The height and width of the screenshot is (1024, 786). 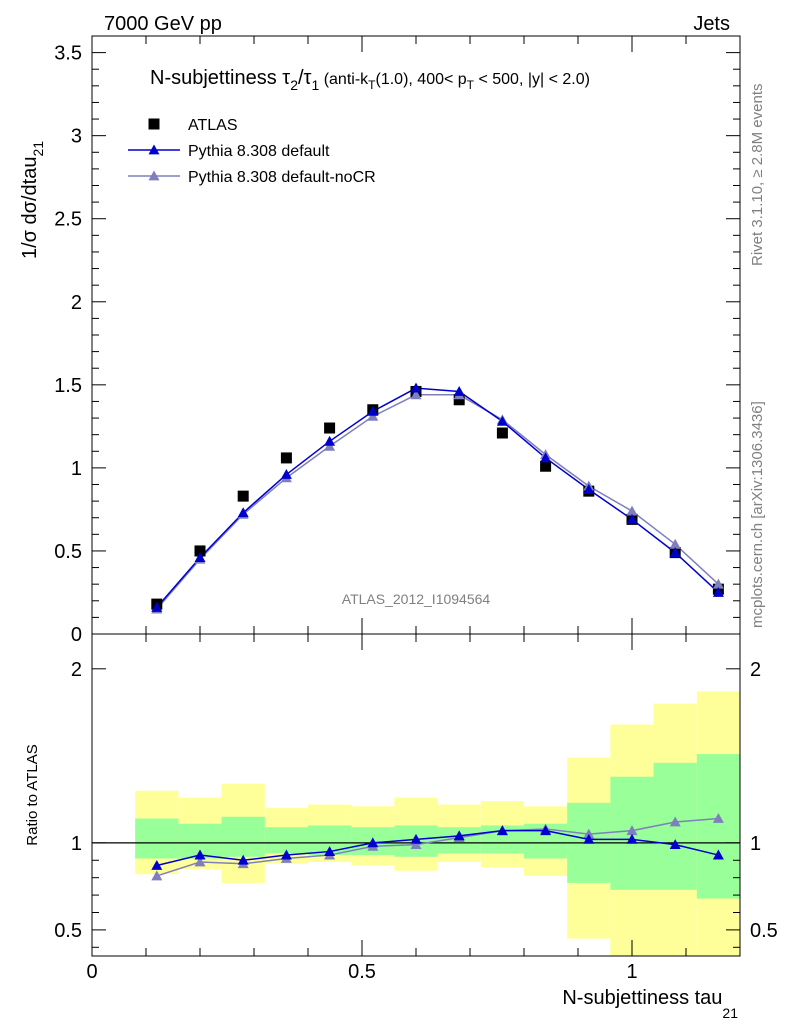 What do you see at coordinates (68, 386) in the screenshot?
I see `main-ytick-label: 1.5` at bounding box center [68, 386].